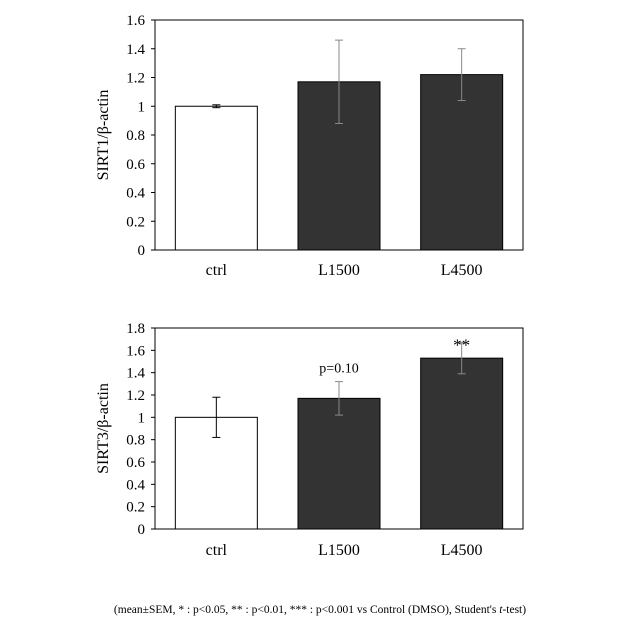  What do you see at coordinates (461, 345) in the screenshot?
I see `significance-stars: **` at bounding box center [461, 345].